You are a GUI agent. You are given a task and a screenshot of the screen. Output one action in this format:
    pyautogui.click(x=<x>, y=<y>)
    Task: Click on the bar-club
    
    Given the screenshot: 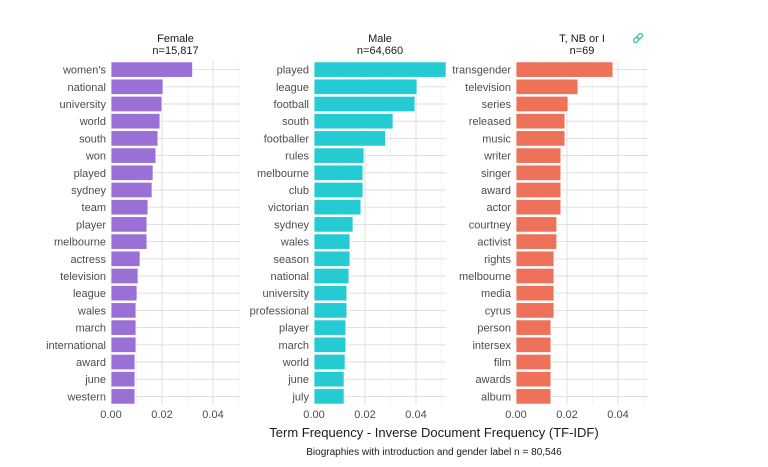 What is the action you would take?
    pyautogui.click(x=338, y=190)
    